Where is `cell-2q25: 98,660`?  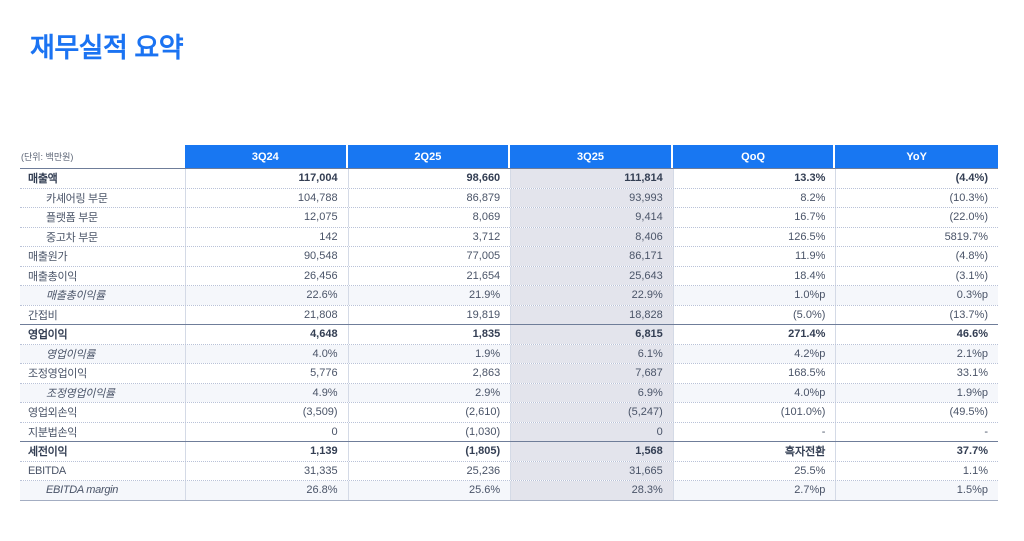
cell-2q25: 98,660 is located at coordinates (429, 178).